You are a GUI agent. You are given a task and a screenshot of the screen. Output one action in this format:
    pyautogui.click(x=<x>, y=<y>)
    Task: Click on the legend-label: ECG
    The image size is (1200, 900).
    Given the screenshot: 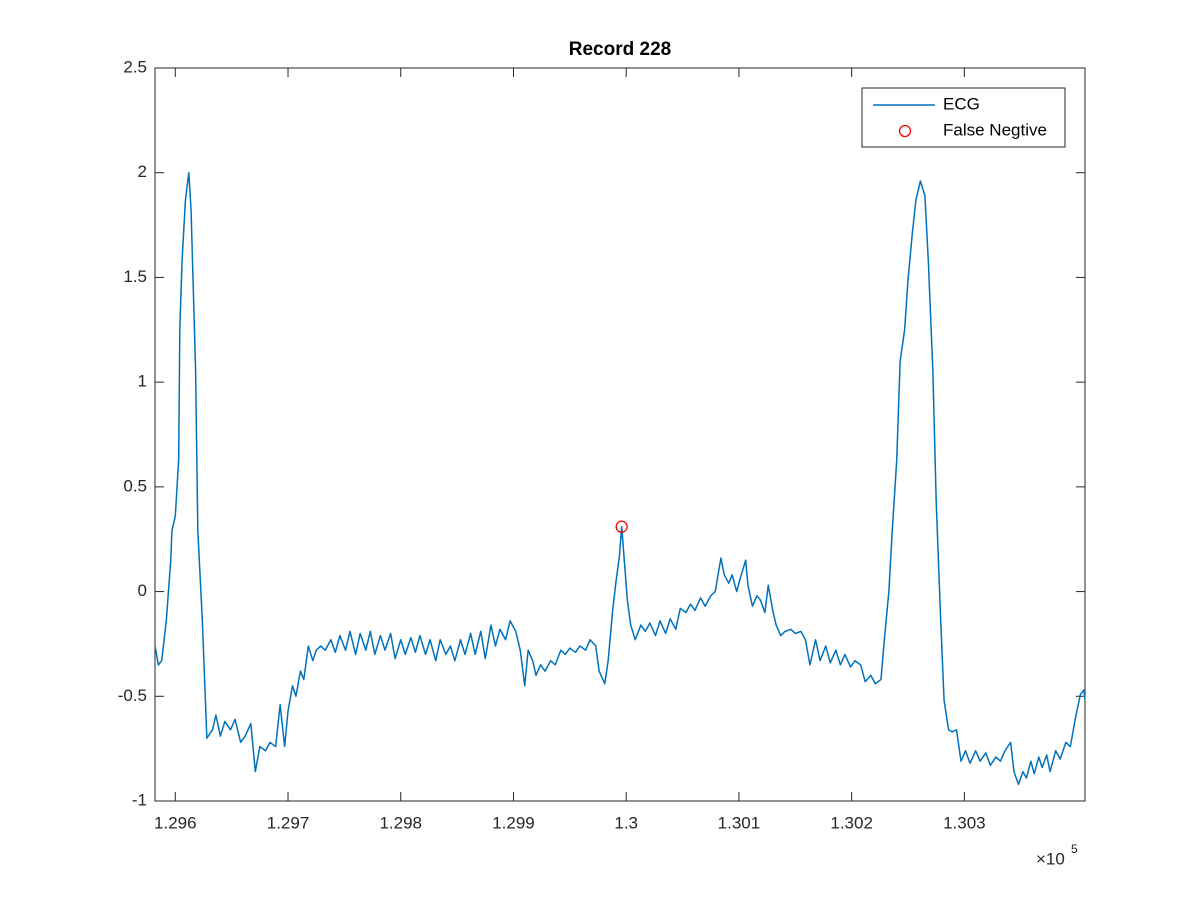 What is the action you would take?
    pyautogui.click(x=961, y=103)
    